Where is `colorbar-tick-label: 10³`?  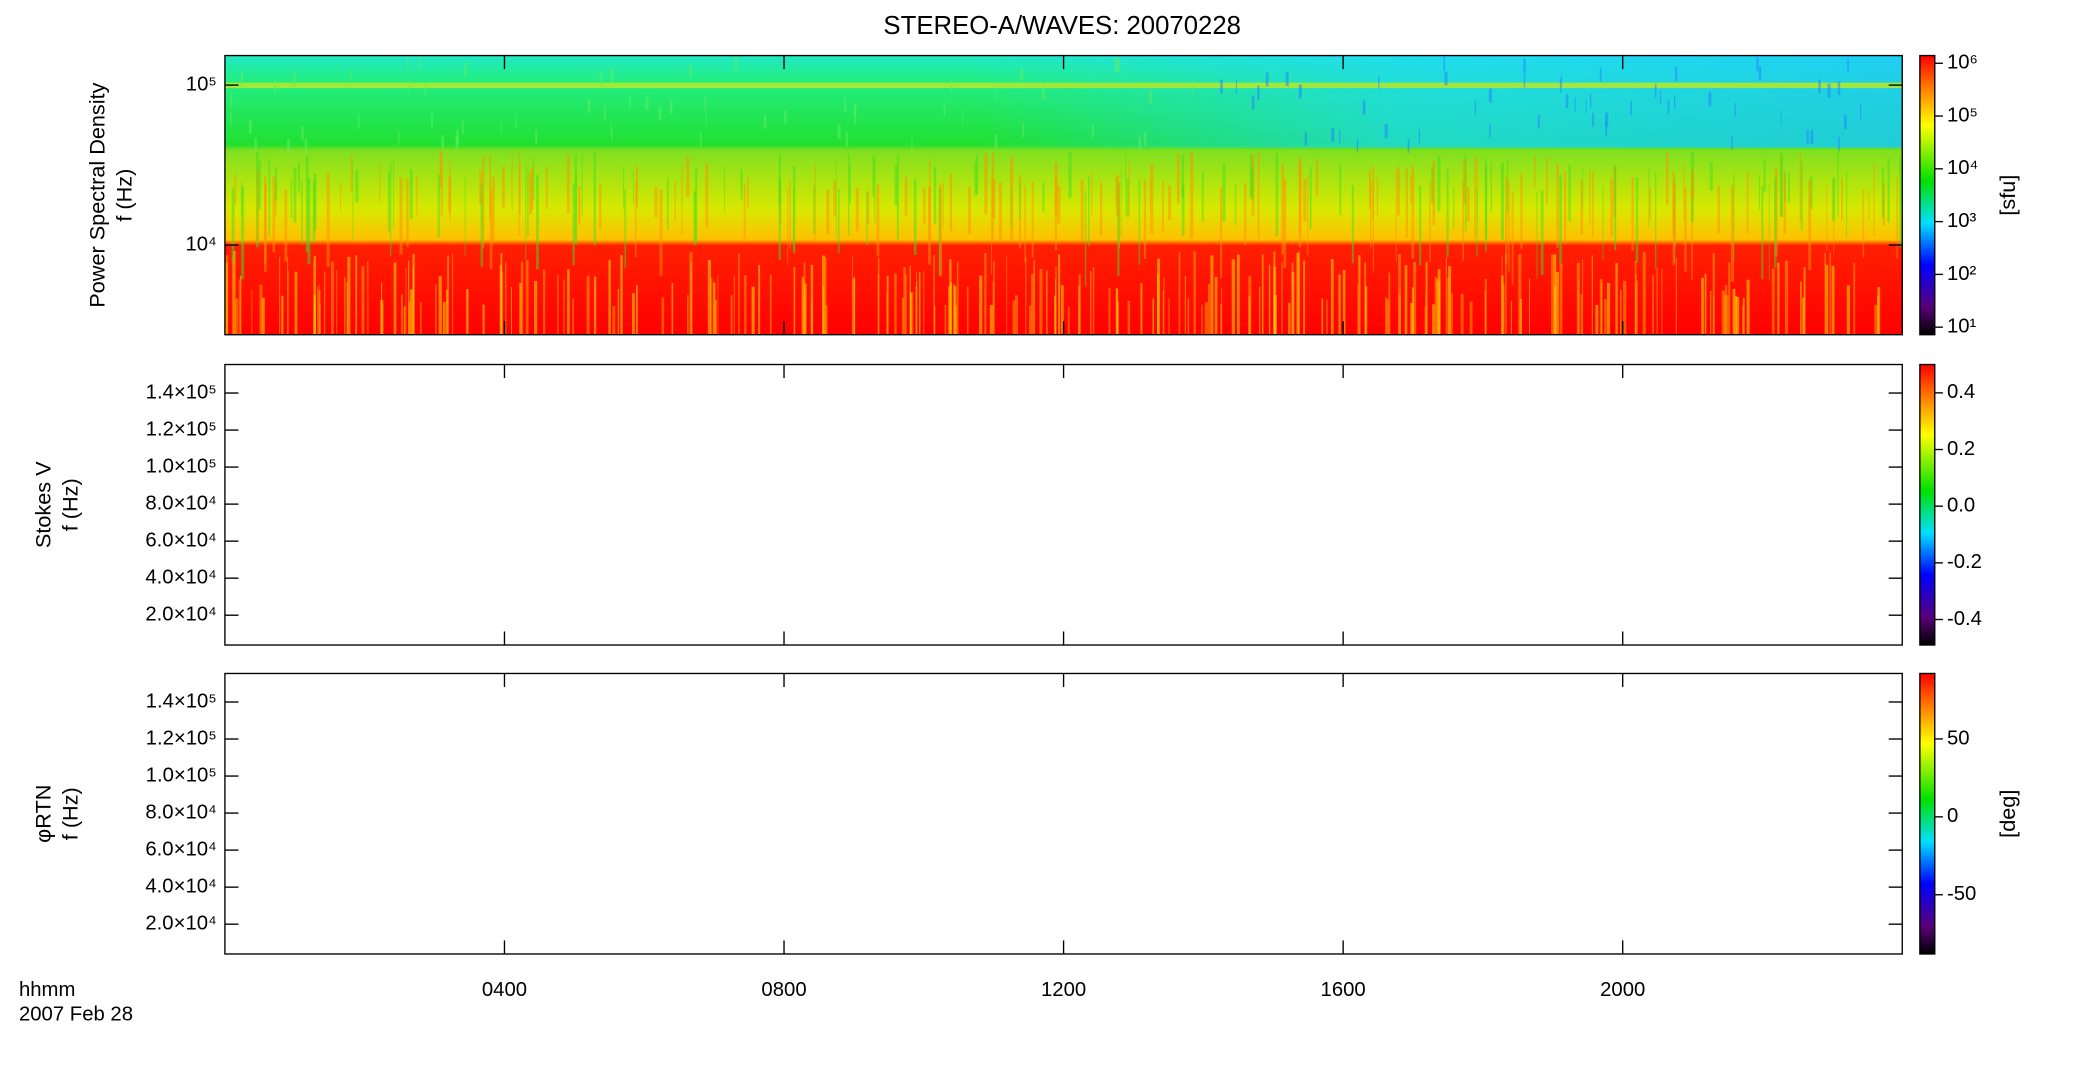 colorbar-tick-label: 10³ is located at coordinates (1962, 221).